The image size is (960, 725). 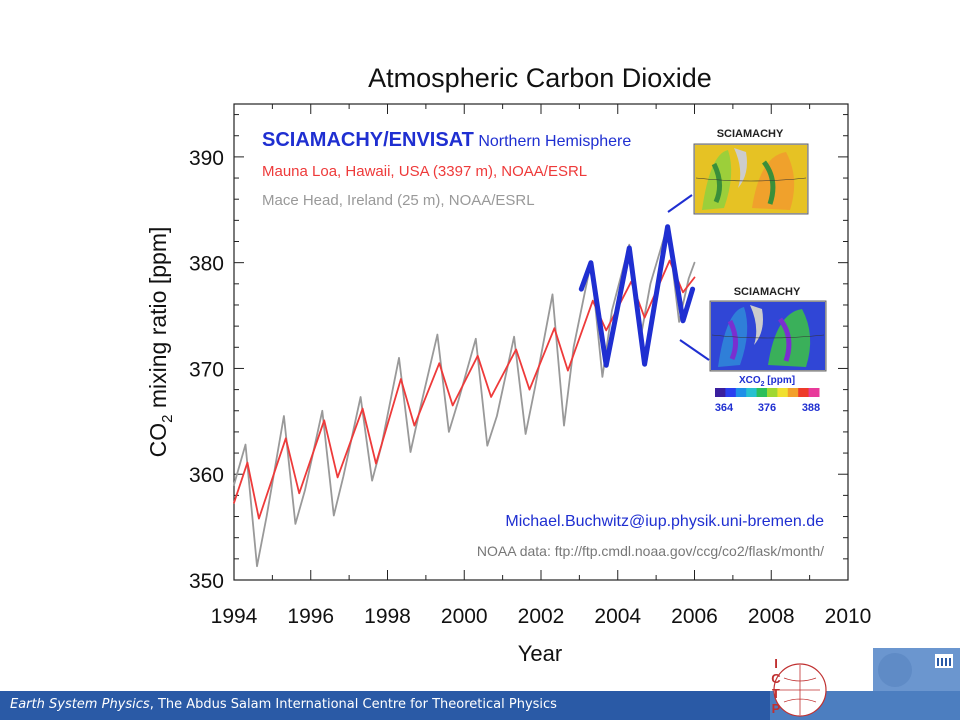 I want to click on y-axis-label-co: CO, so click(x=158, y=440).